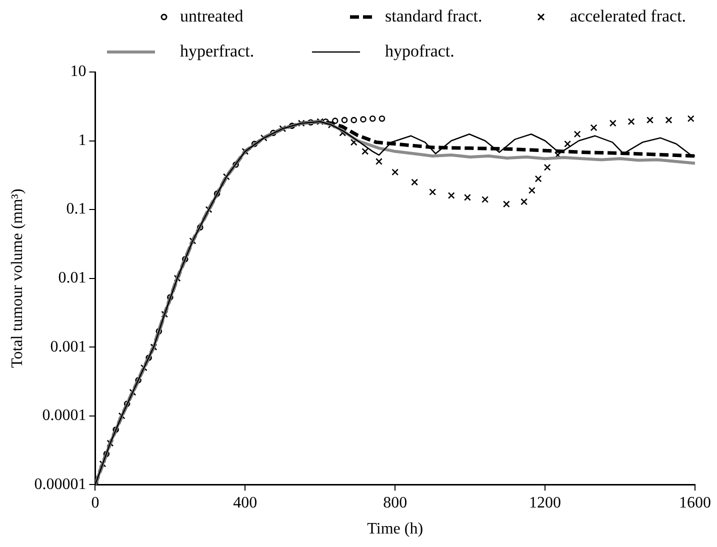 The width and height of the screenshot is (717, 547). I want to click on legend-label: standard fract., so click(433, 16).